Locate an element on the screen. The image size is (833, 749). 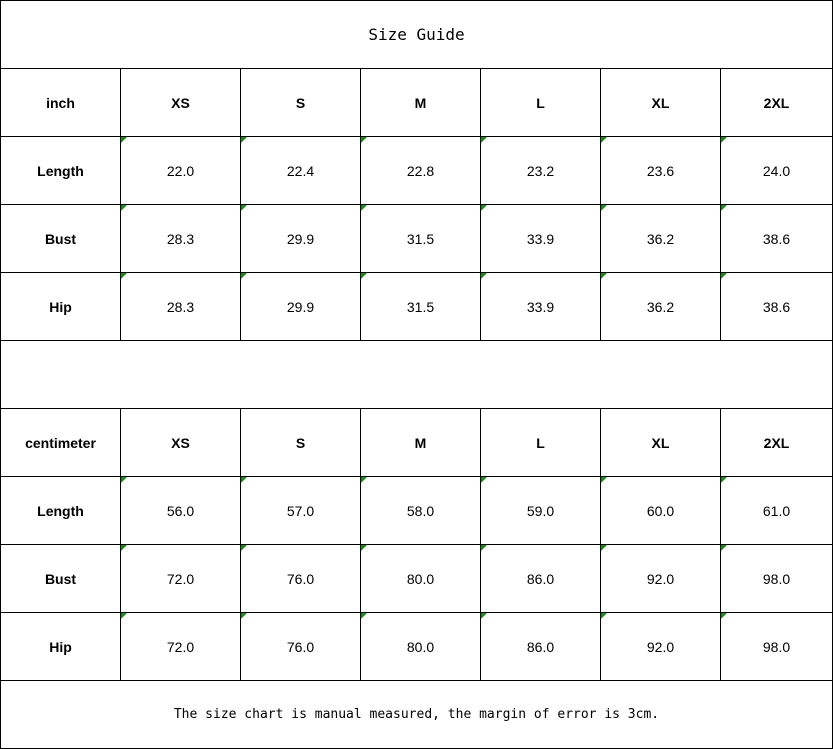
measure-value: 61.0 is located at coordinates (776, 510).